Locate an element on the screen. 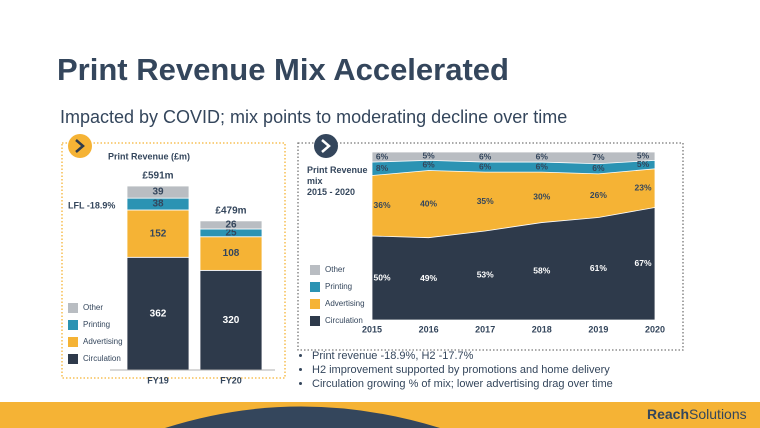 This screenshot has width=760, height=428. value-label: 26 is located at coordinates (231, 225).